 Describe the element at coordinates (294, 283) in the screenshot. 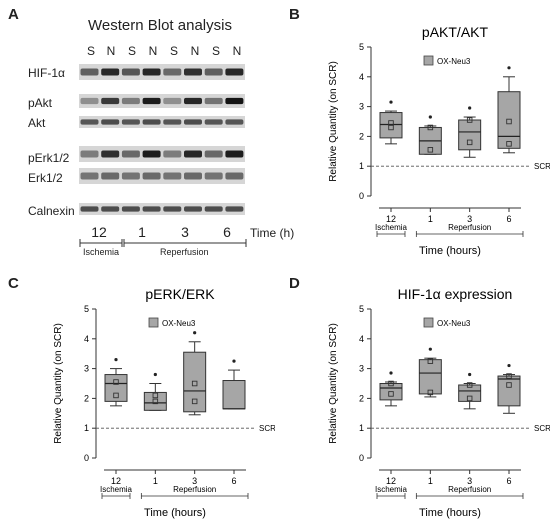

I see `panel-letter: D` at that location.